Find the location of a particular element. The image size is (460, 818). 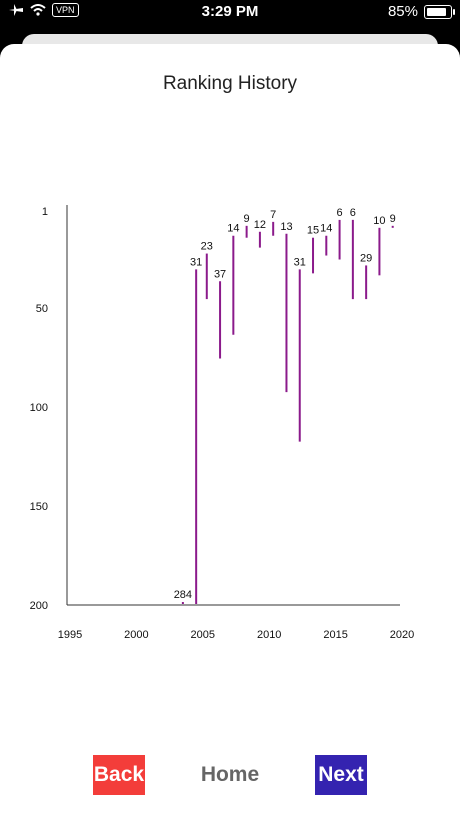

wifi-icon is located at coordinates (38, 10).